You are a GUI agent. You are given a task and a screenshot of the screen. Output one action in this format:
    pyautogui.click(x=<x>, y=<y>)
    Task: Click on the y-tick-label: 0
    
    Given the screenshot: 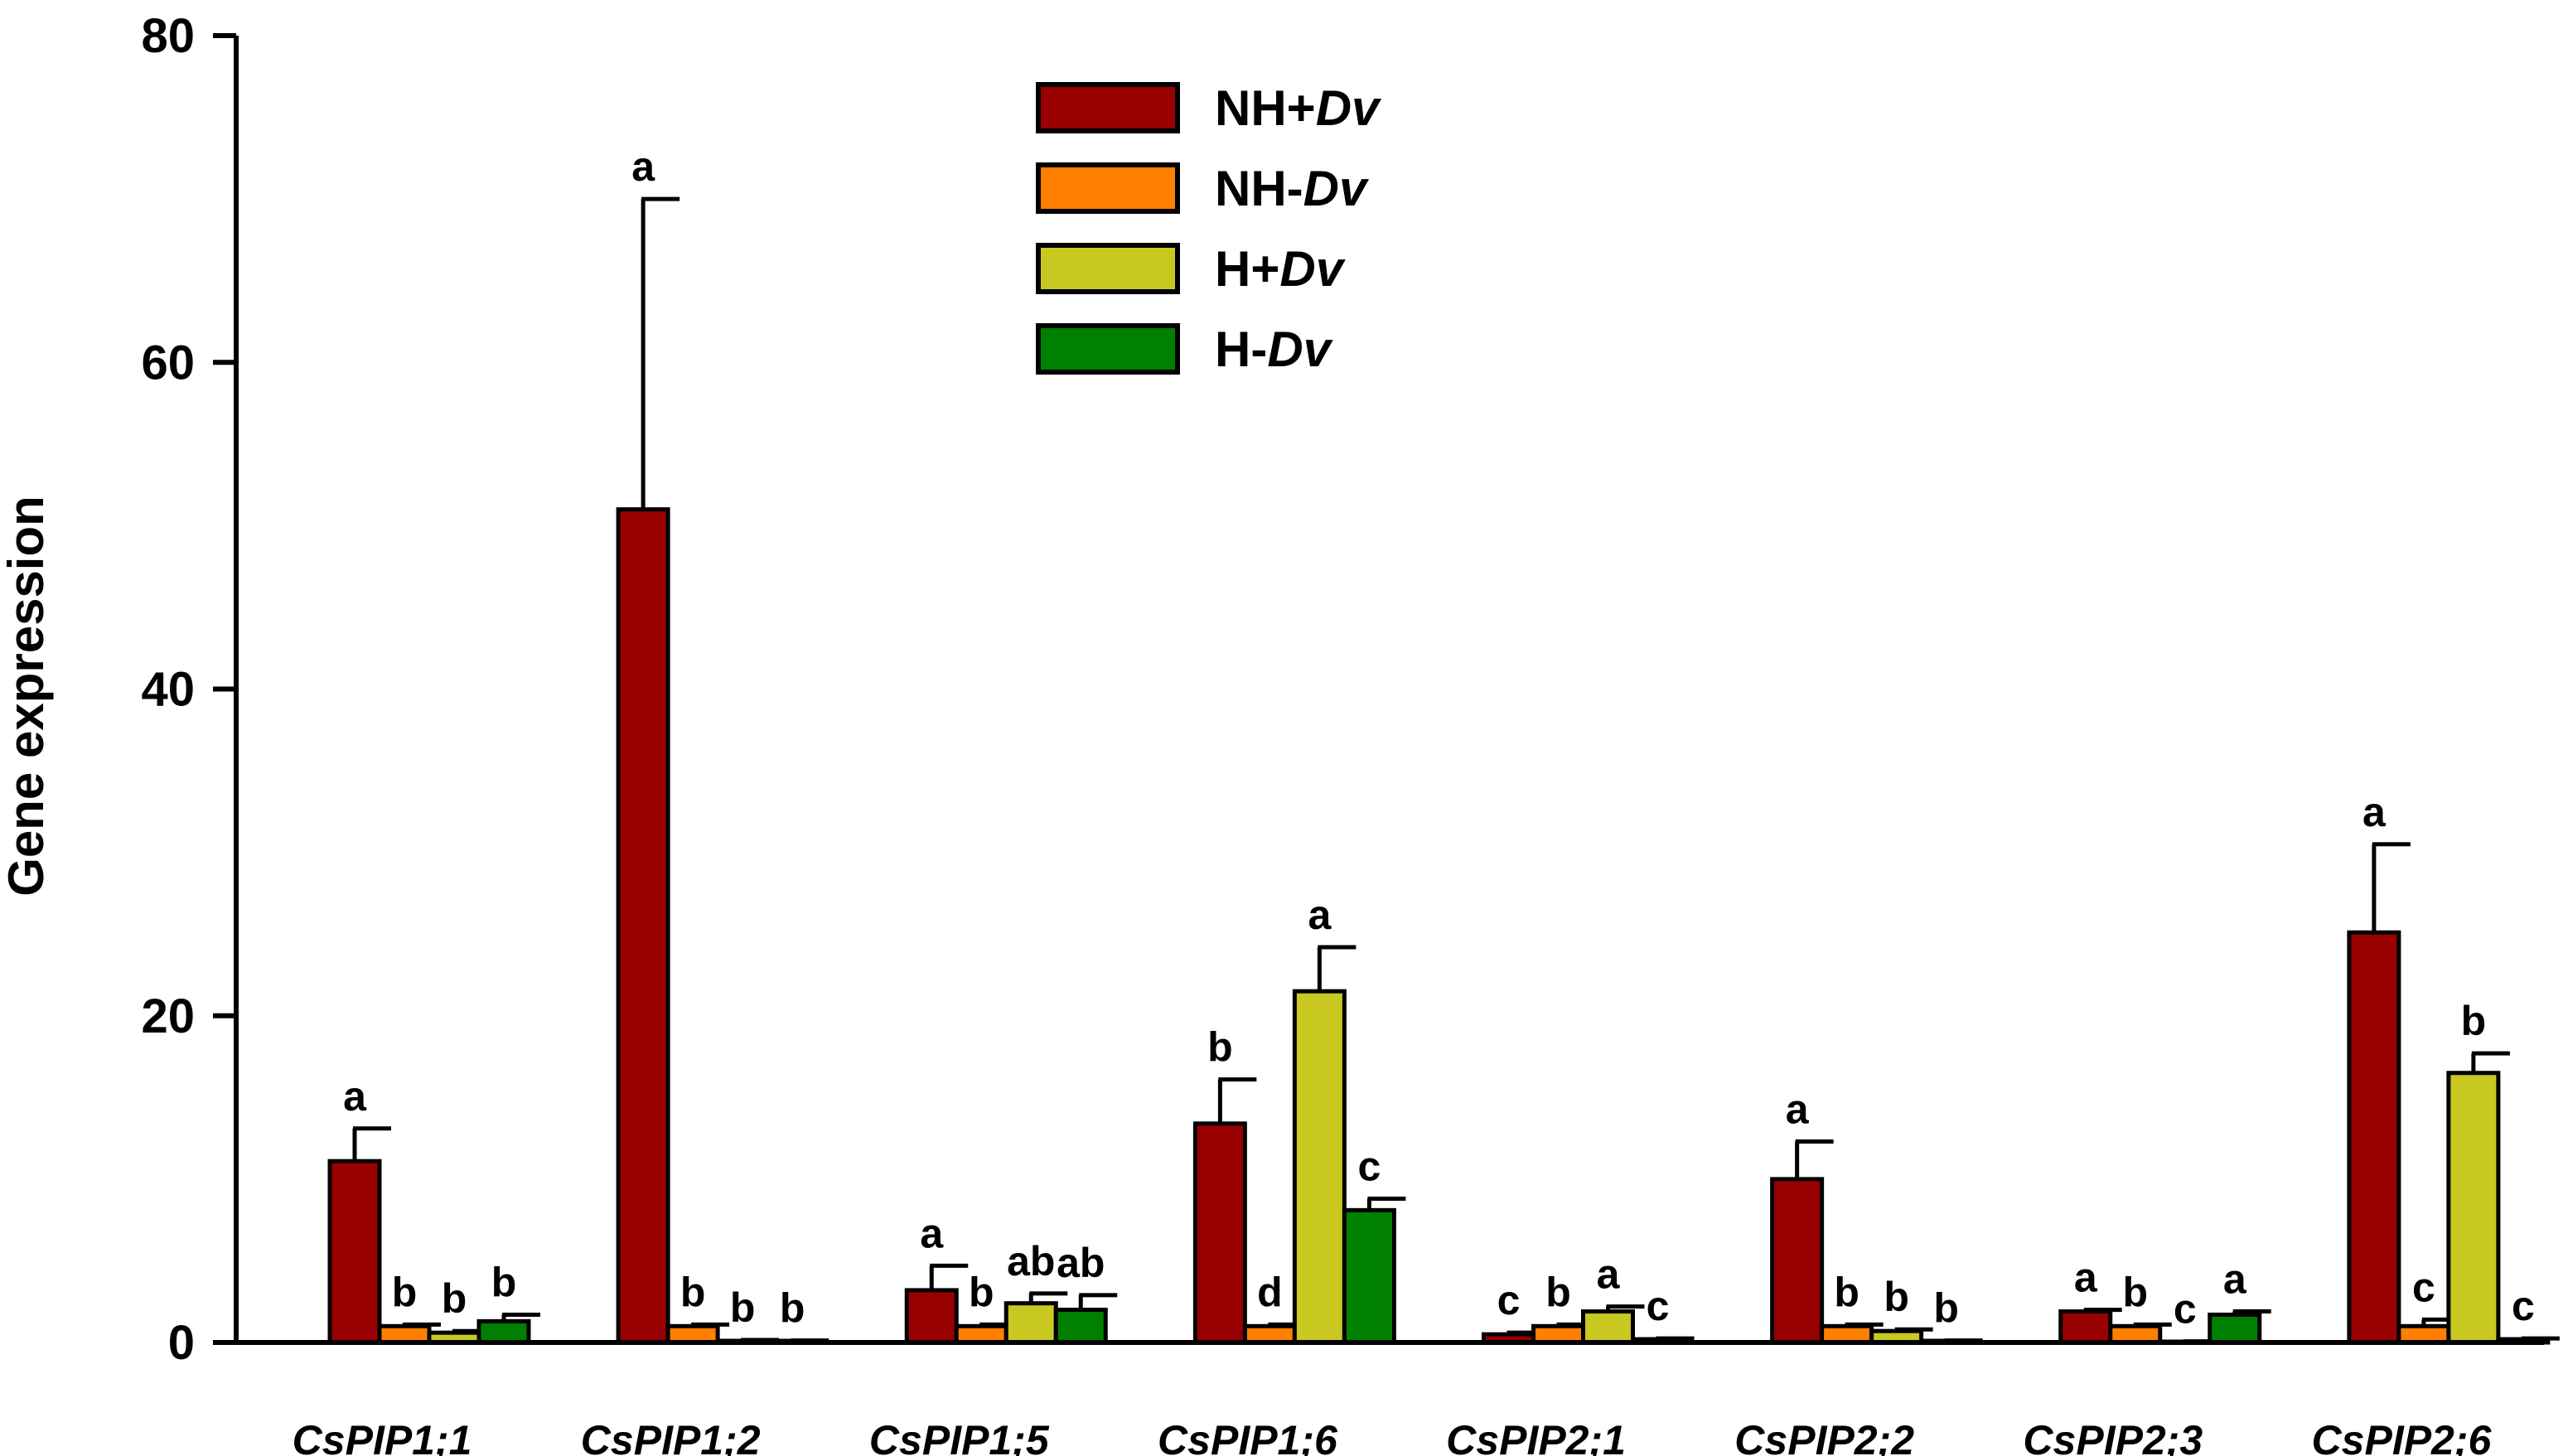 What is the action you would take?
    pyautogui.click(x=181, y=1343)
    